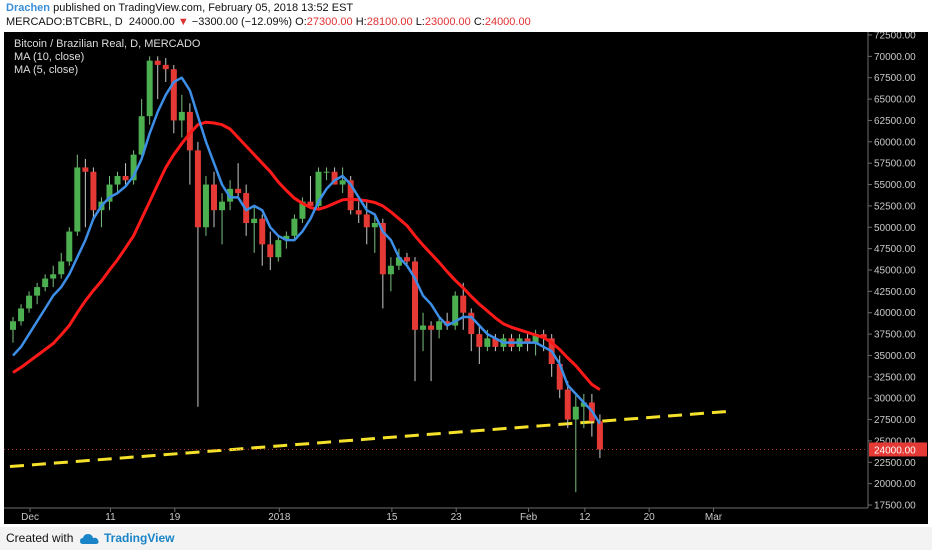 The image size is (932, 550). I want to click on low-value: 23000.00, so click(447, 22).